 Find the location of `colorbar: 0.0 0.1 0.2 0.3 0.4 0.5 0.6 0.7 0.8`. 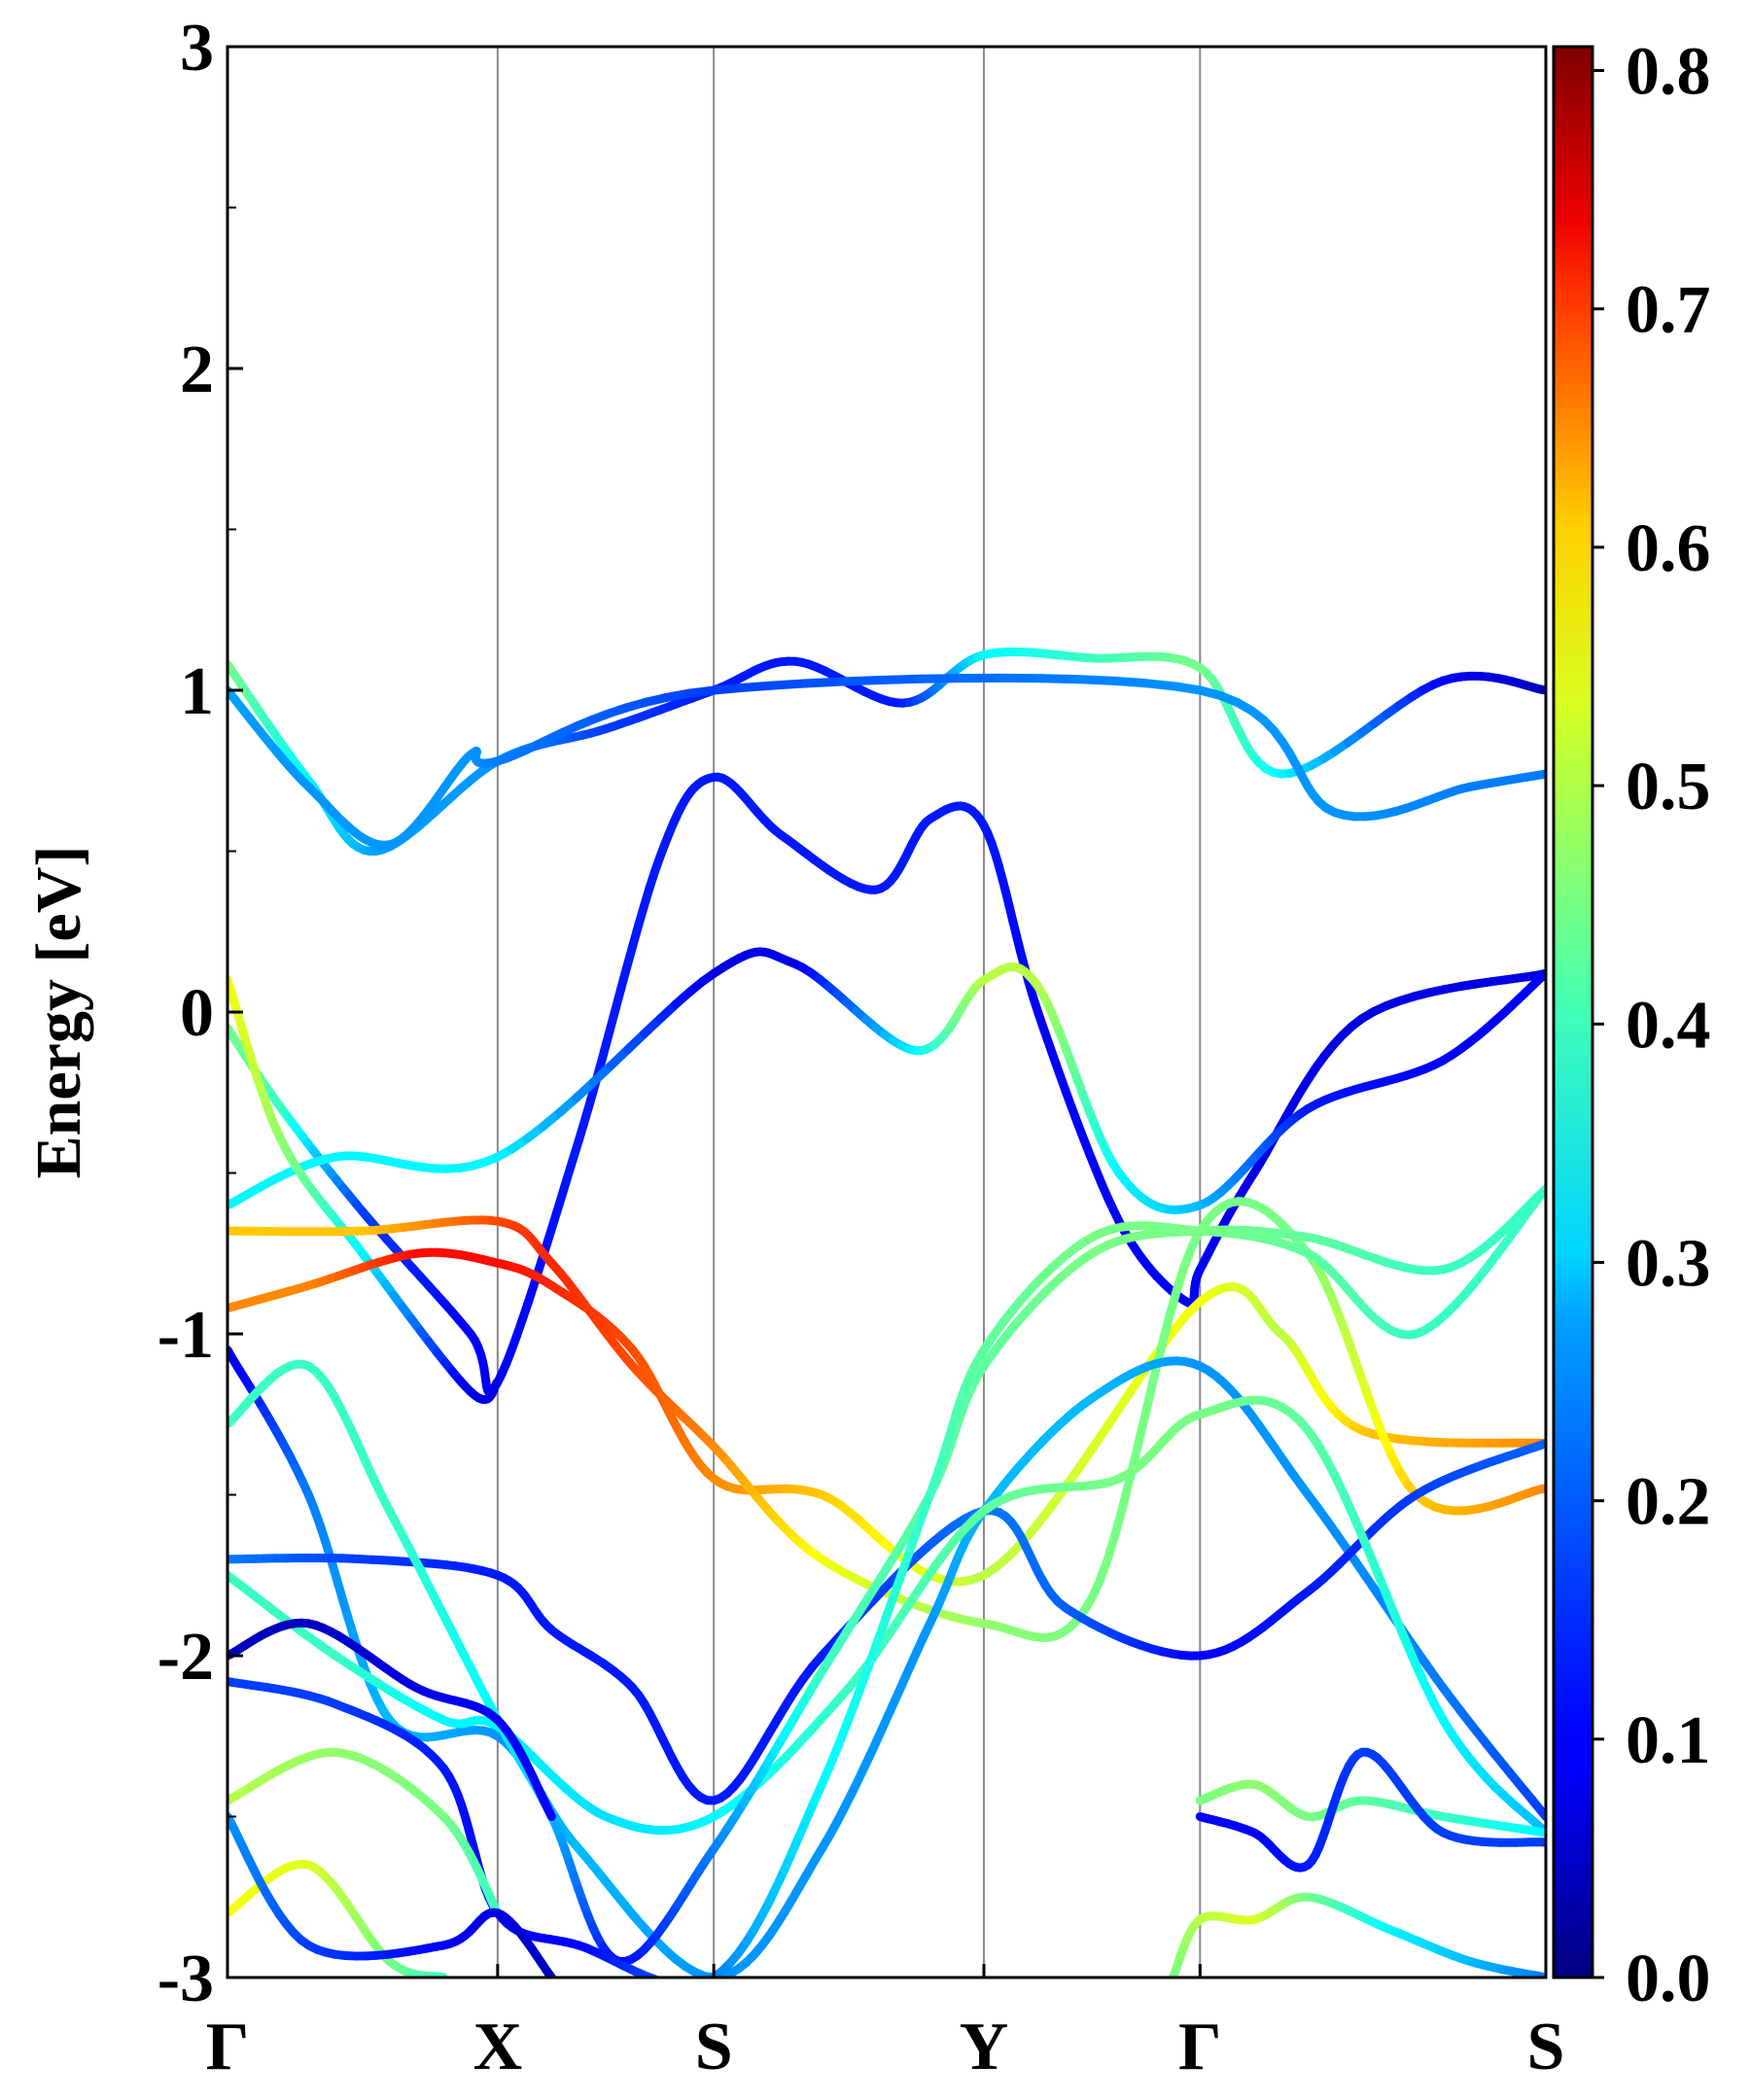

colorbar: 0.0 0.1 0.2 0.3 0.4 0.5 0.6 0.7 0.8 is located at coordinates (1631, 1025).